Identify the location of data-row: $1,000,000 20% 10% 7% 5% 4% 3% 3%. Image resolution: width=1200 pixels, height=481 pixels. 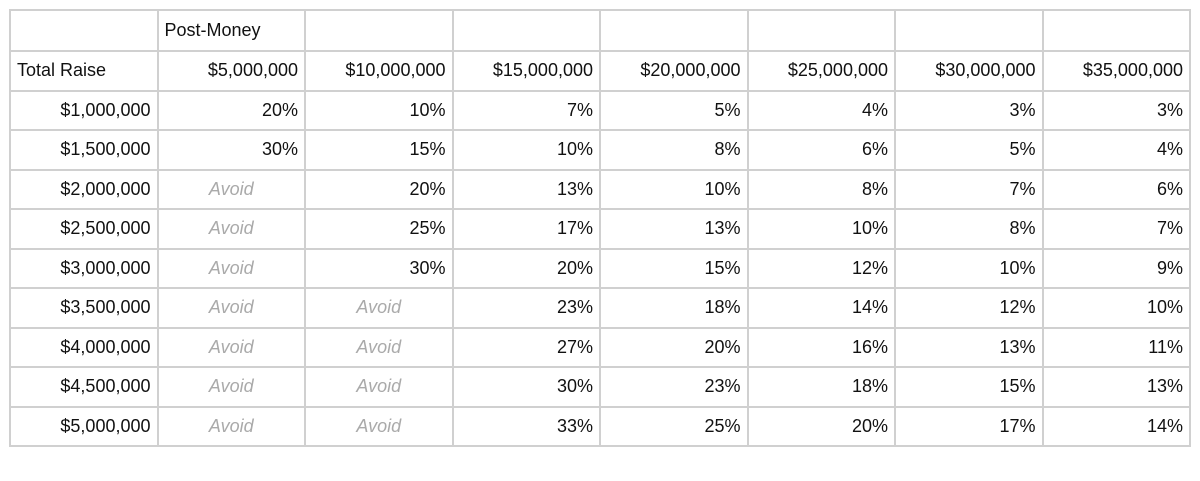
(600, 110).